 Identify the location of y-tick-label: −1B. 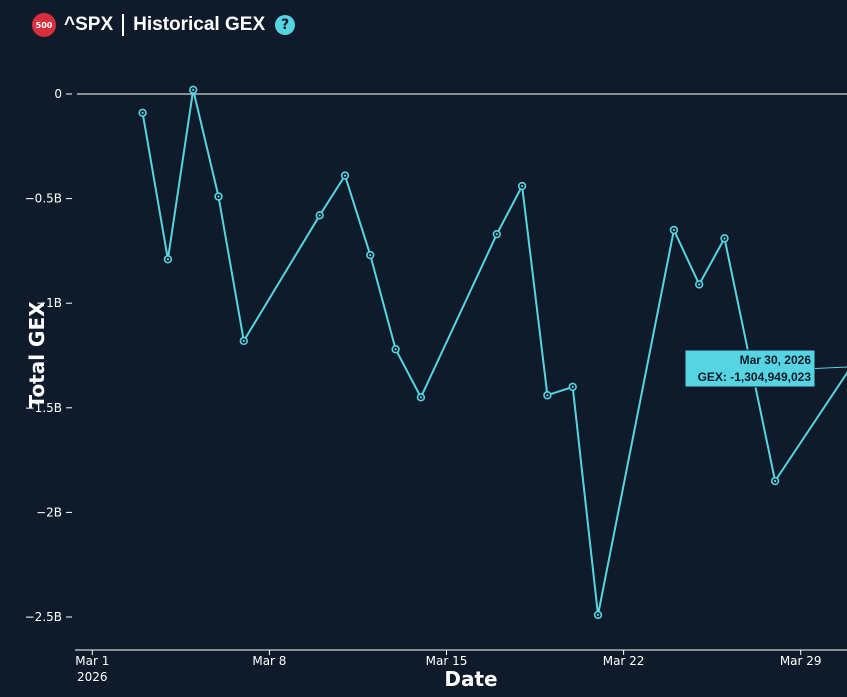
(49, 303).